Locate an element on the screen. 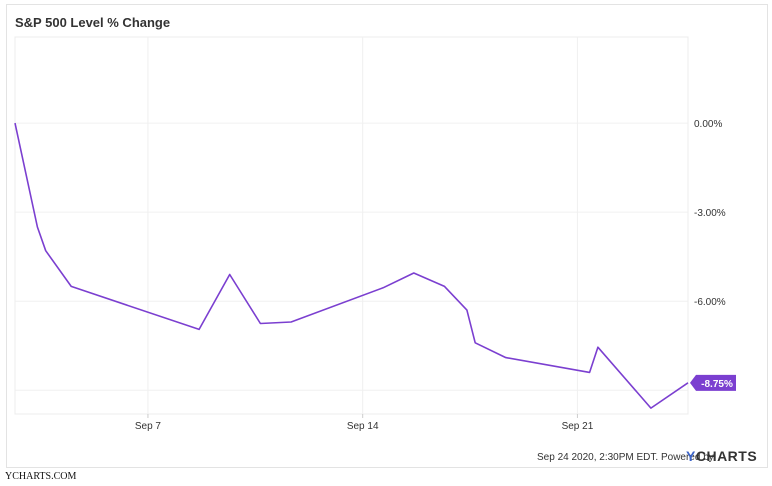 Image resolution: width=772 pixels, height=486 pixels. footer-timestamp: Sep 24 2020, 2:30PM EDT. Powered by is located at coordinates (625, 457).